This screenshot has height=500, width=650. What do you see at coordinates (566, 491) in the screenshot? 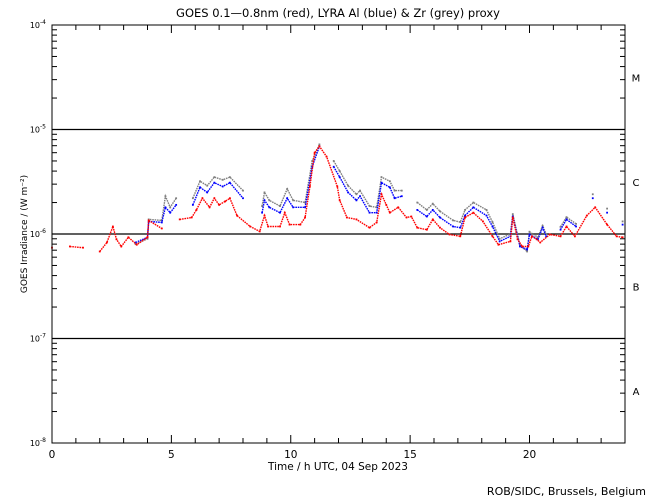
I see `credit-text: ROB/SIDC, Brussels, Belgium` at bounding box center [566, 491].